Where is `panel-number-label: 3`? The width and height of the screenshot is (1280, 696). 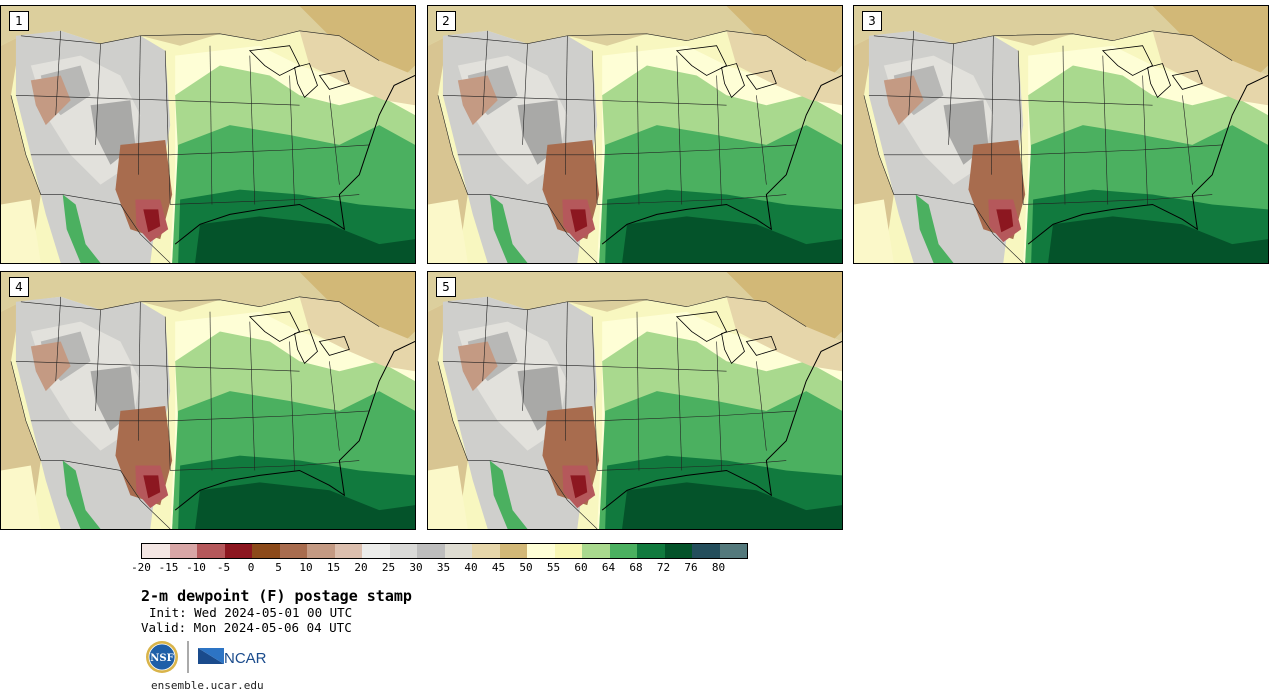
panel-number-label: 3 is located at coordinates (872, 21).